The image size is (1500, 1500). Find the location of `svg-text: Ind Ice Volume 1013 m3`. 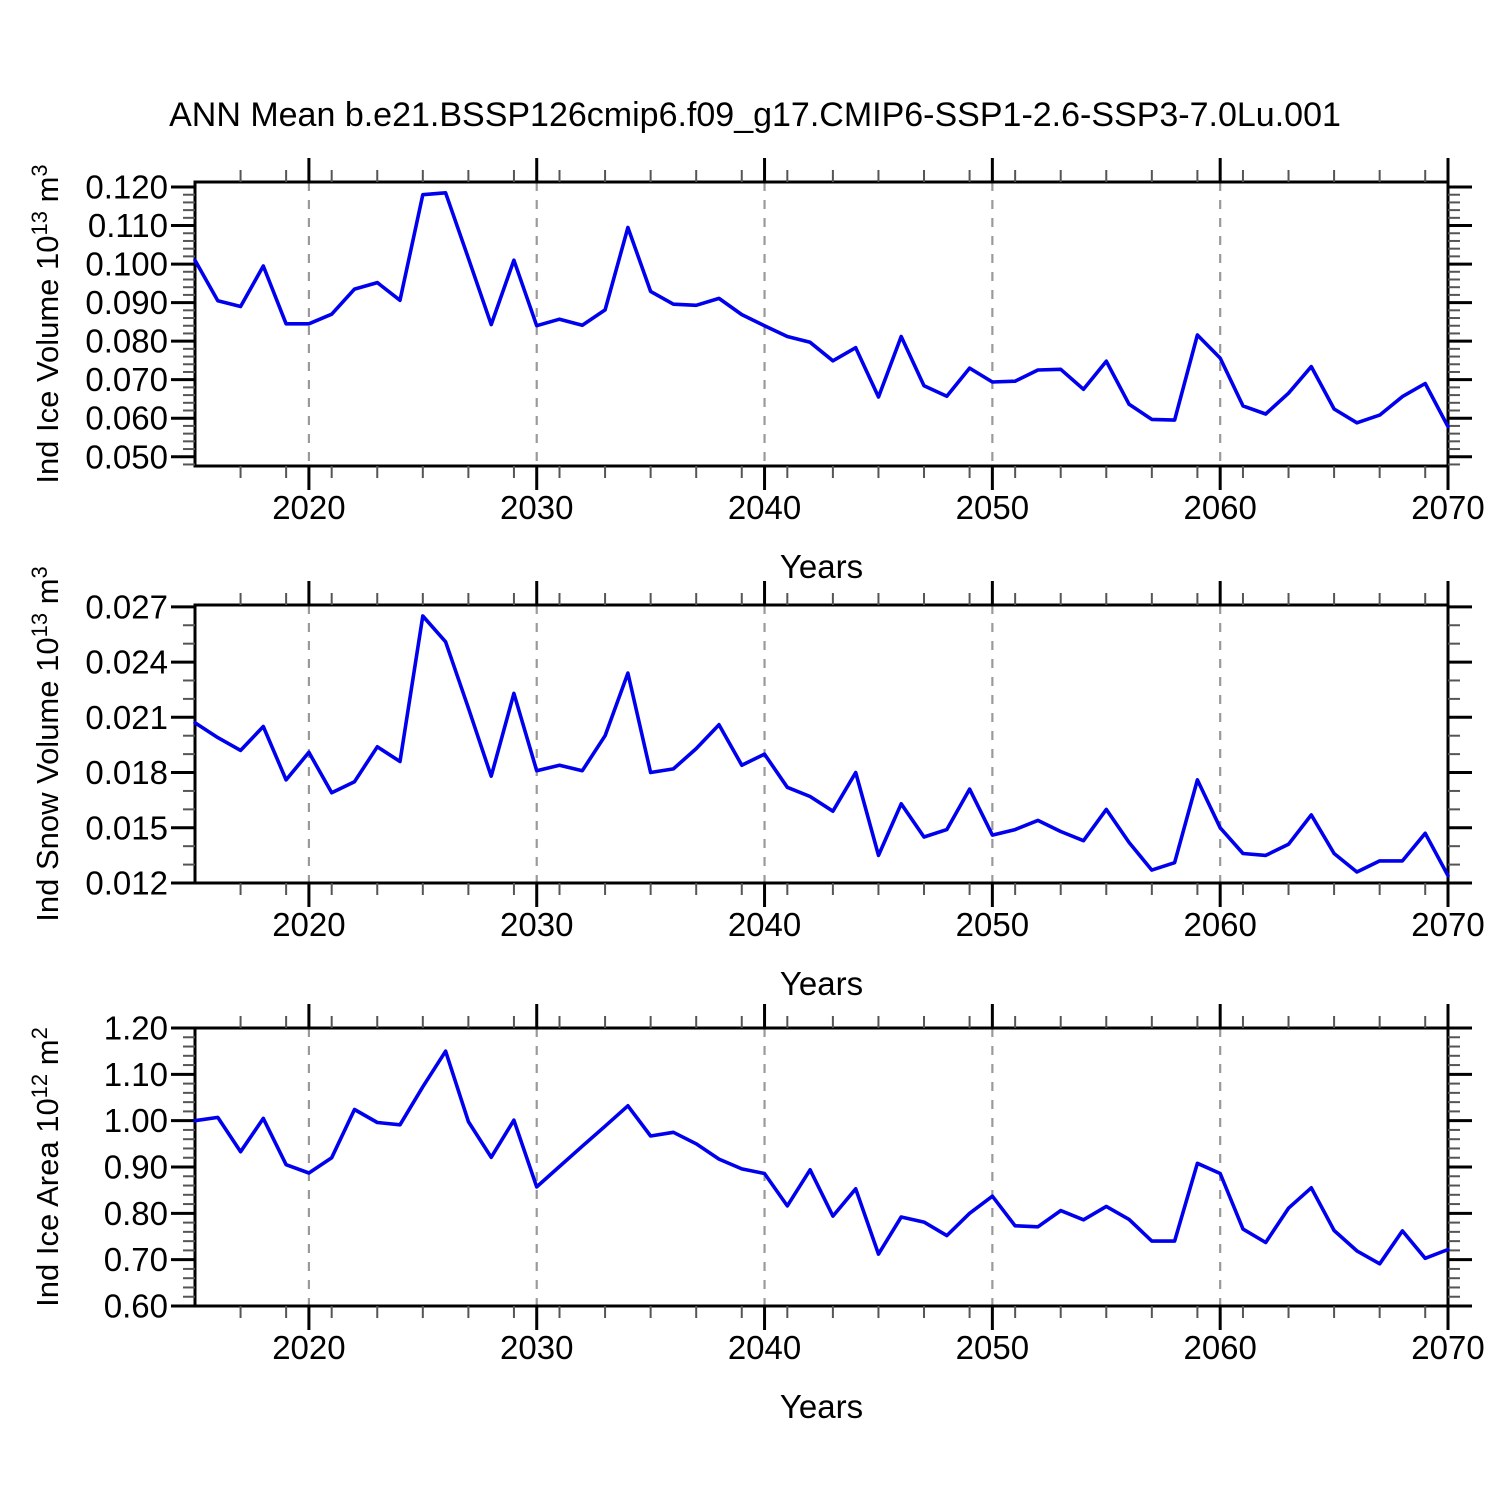

svg-text: Ind Ice Volume 1013 m3 is located at coordinates (46, 323).